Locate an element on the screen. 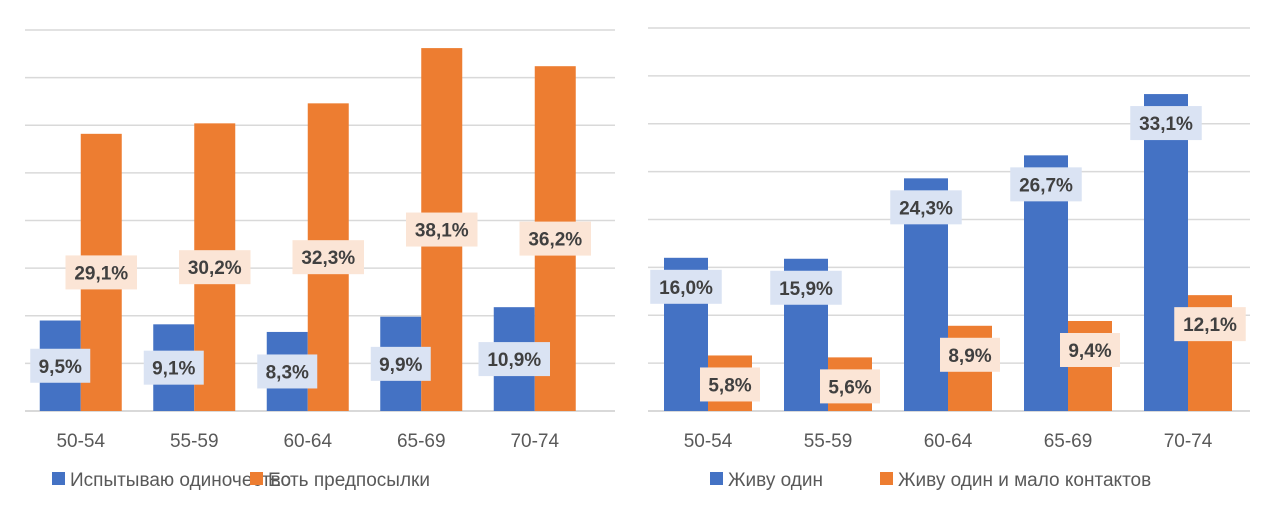  data-label: 8,3% is located at coordinates (287, 372).